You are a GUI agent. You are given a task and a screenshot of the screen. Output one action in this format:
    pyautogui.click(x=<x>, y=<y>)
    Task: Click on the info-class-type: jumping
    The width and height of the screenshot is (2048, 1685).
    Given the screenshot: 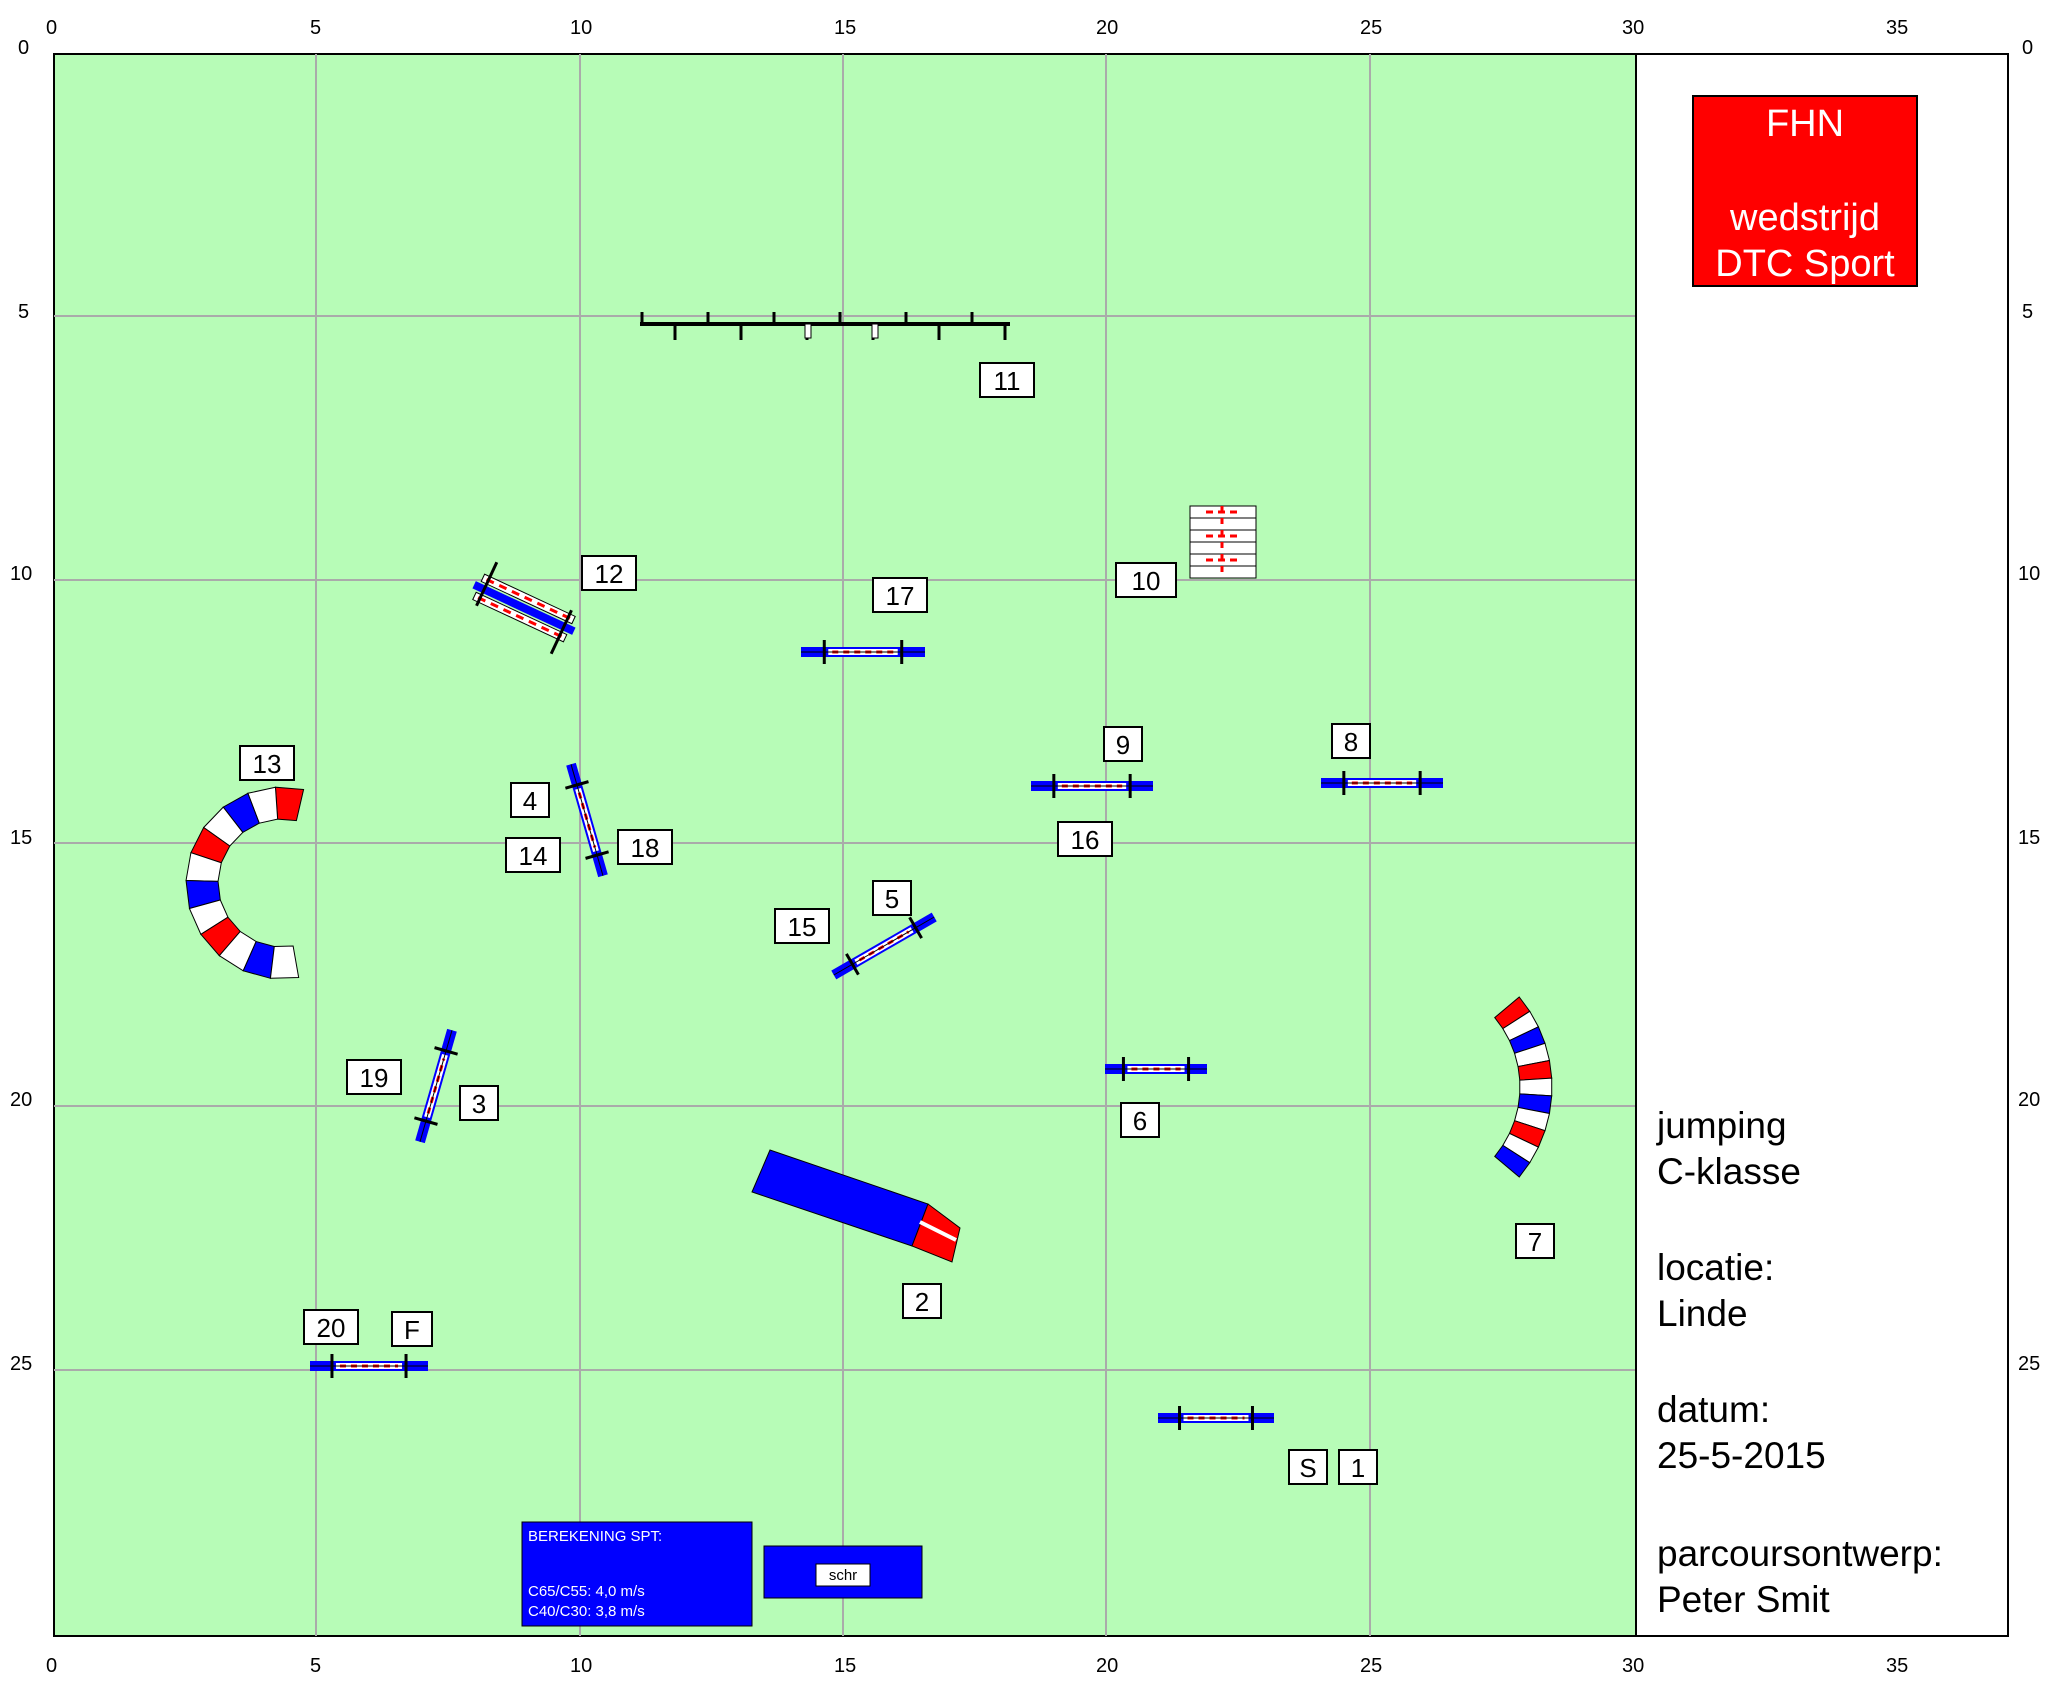 What is the action you would take?
    pyautogui.click(x=1721, y=1125)
    